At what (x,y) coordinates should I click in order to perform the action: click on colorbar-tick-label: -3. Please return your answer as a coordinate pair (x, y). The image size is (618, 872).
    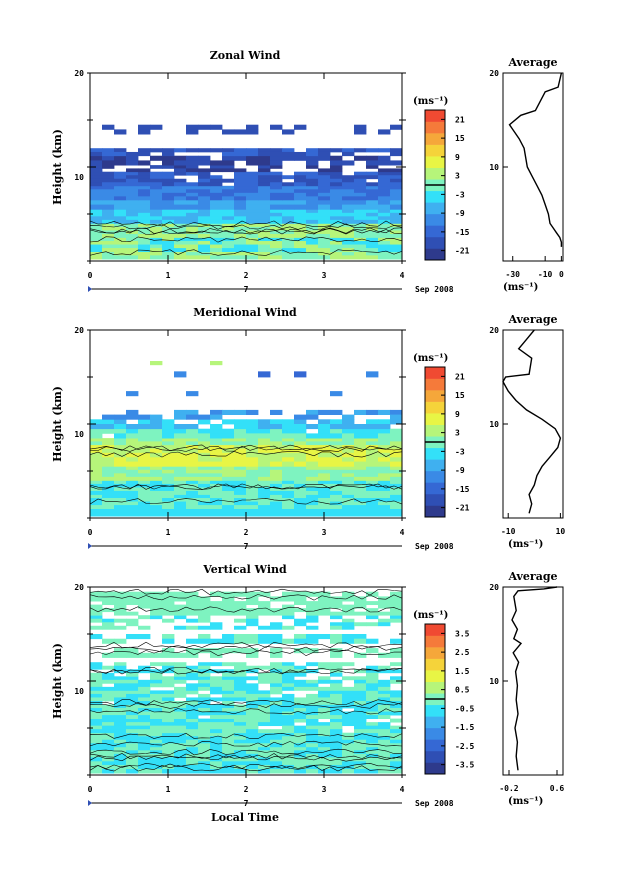
    Looking at the image, I should click on (460, 194).